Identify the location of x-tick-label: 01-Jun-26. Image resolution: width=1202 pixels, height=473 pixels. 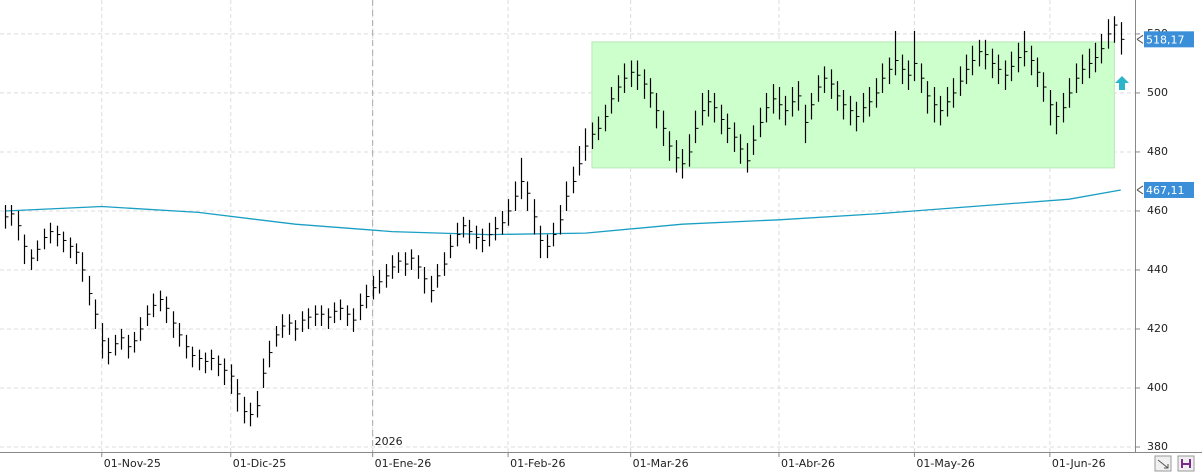
(1079, 463).